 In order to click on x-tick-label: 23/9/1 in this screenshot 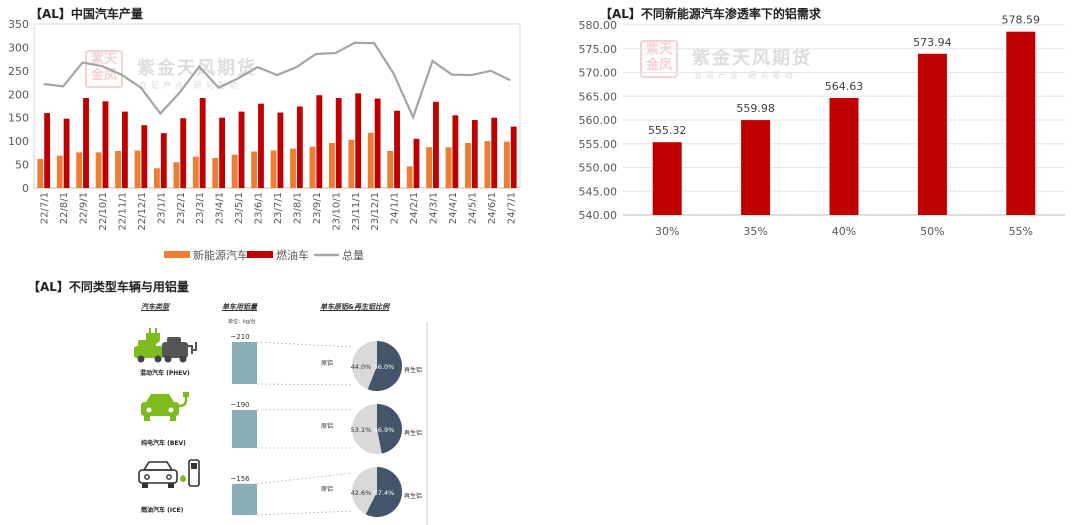, I will do `click(317, 208)`.